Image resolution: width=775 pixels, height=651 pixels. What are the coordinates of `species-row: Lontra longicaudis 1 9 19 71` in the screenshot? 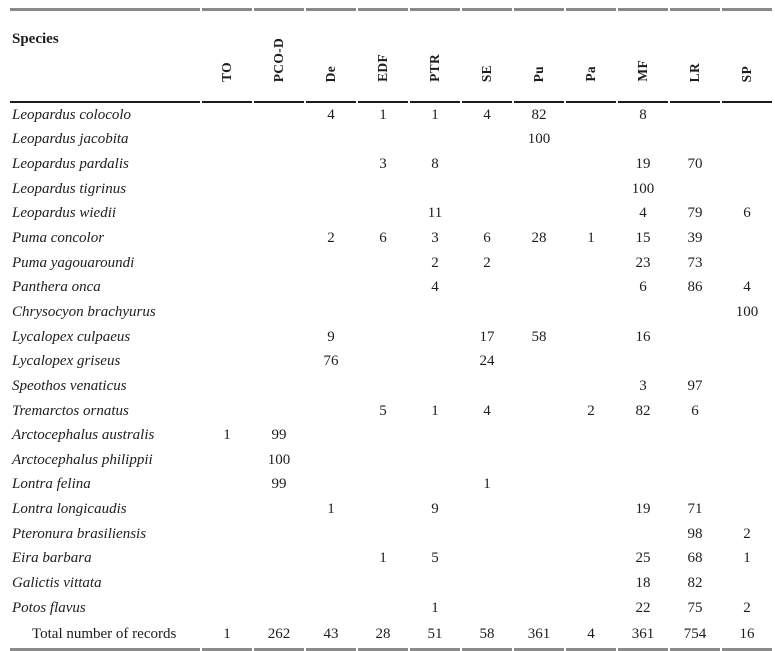 It's located at (391, 509).